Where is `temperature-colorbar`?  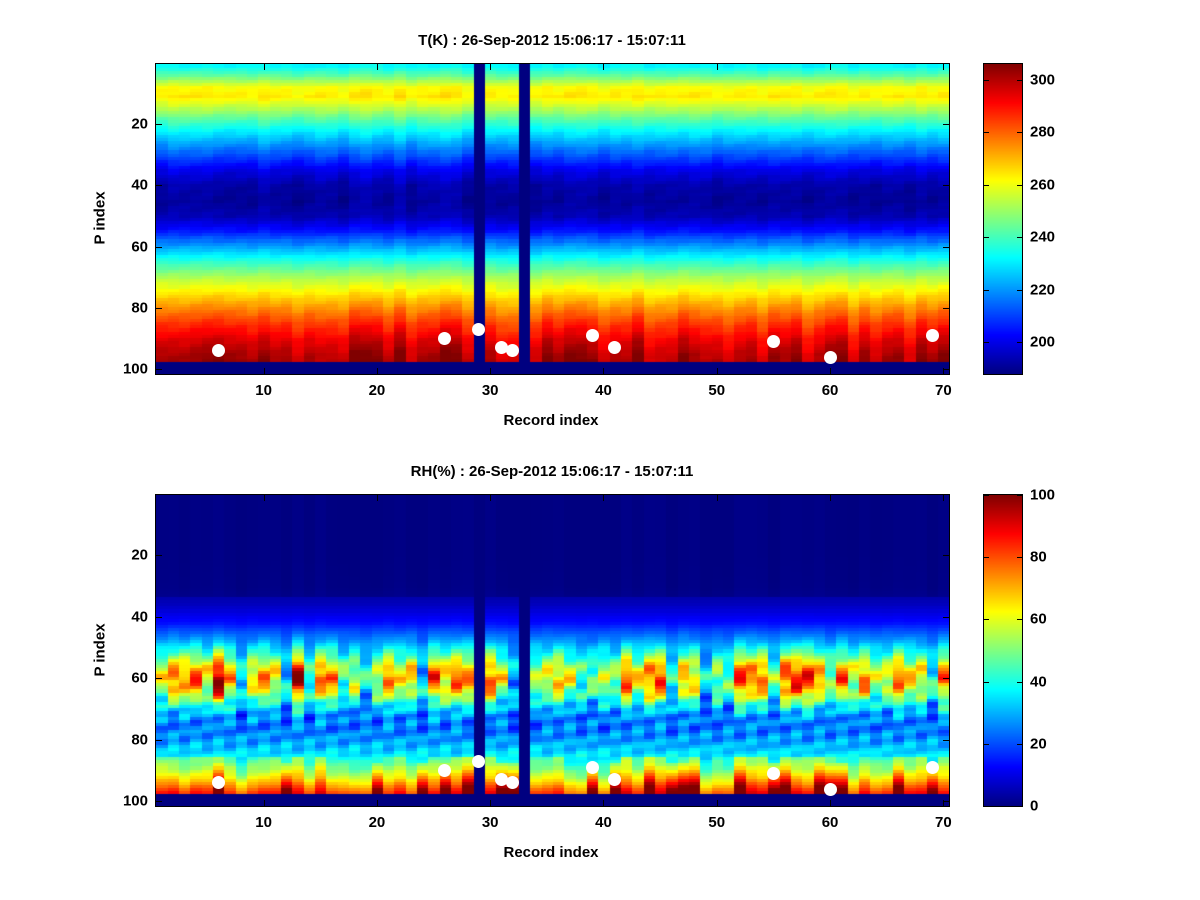 temperature-colorbar is located at coordinates (1003, 219).